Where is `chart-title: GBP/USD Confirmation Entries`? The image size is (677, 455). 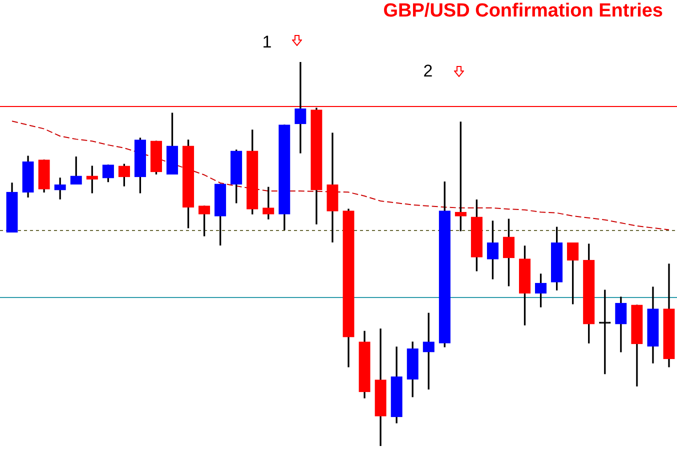
chart-title: GBP/USD Confirmation Entries is located at coordinates (523, 11).